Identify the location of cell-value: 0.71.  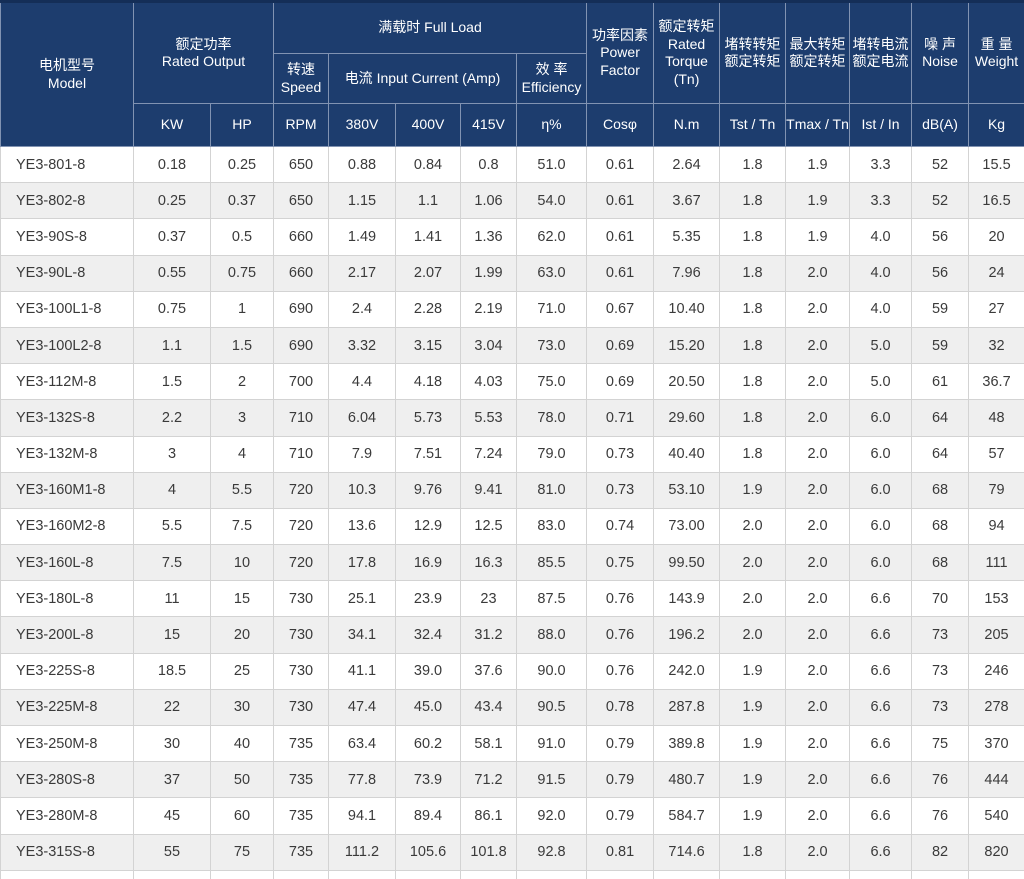
(620, 418).